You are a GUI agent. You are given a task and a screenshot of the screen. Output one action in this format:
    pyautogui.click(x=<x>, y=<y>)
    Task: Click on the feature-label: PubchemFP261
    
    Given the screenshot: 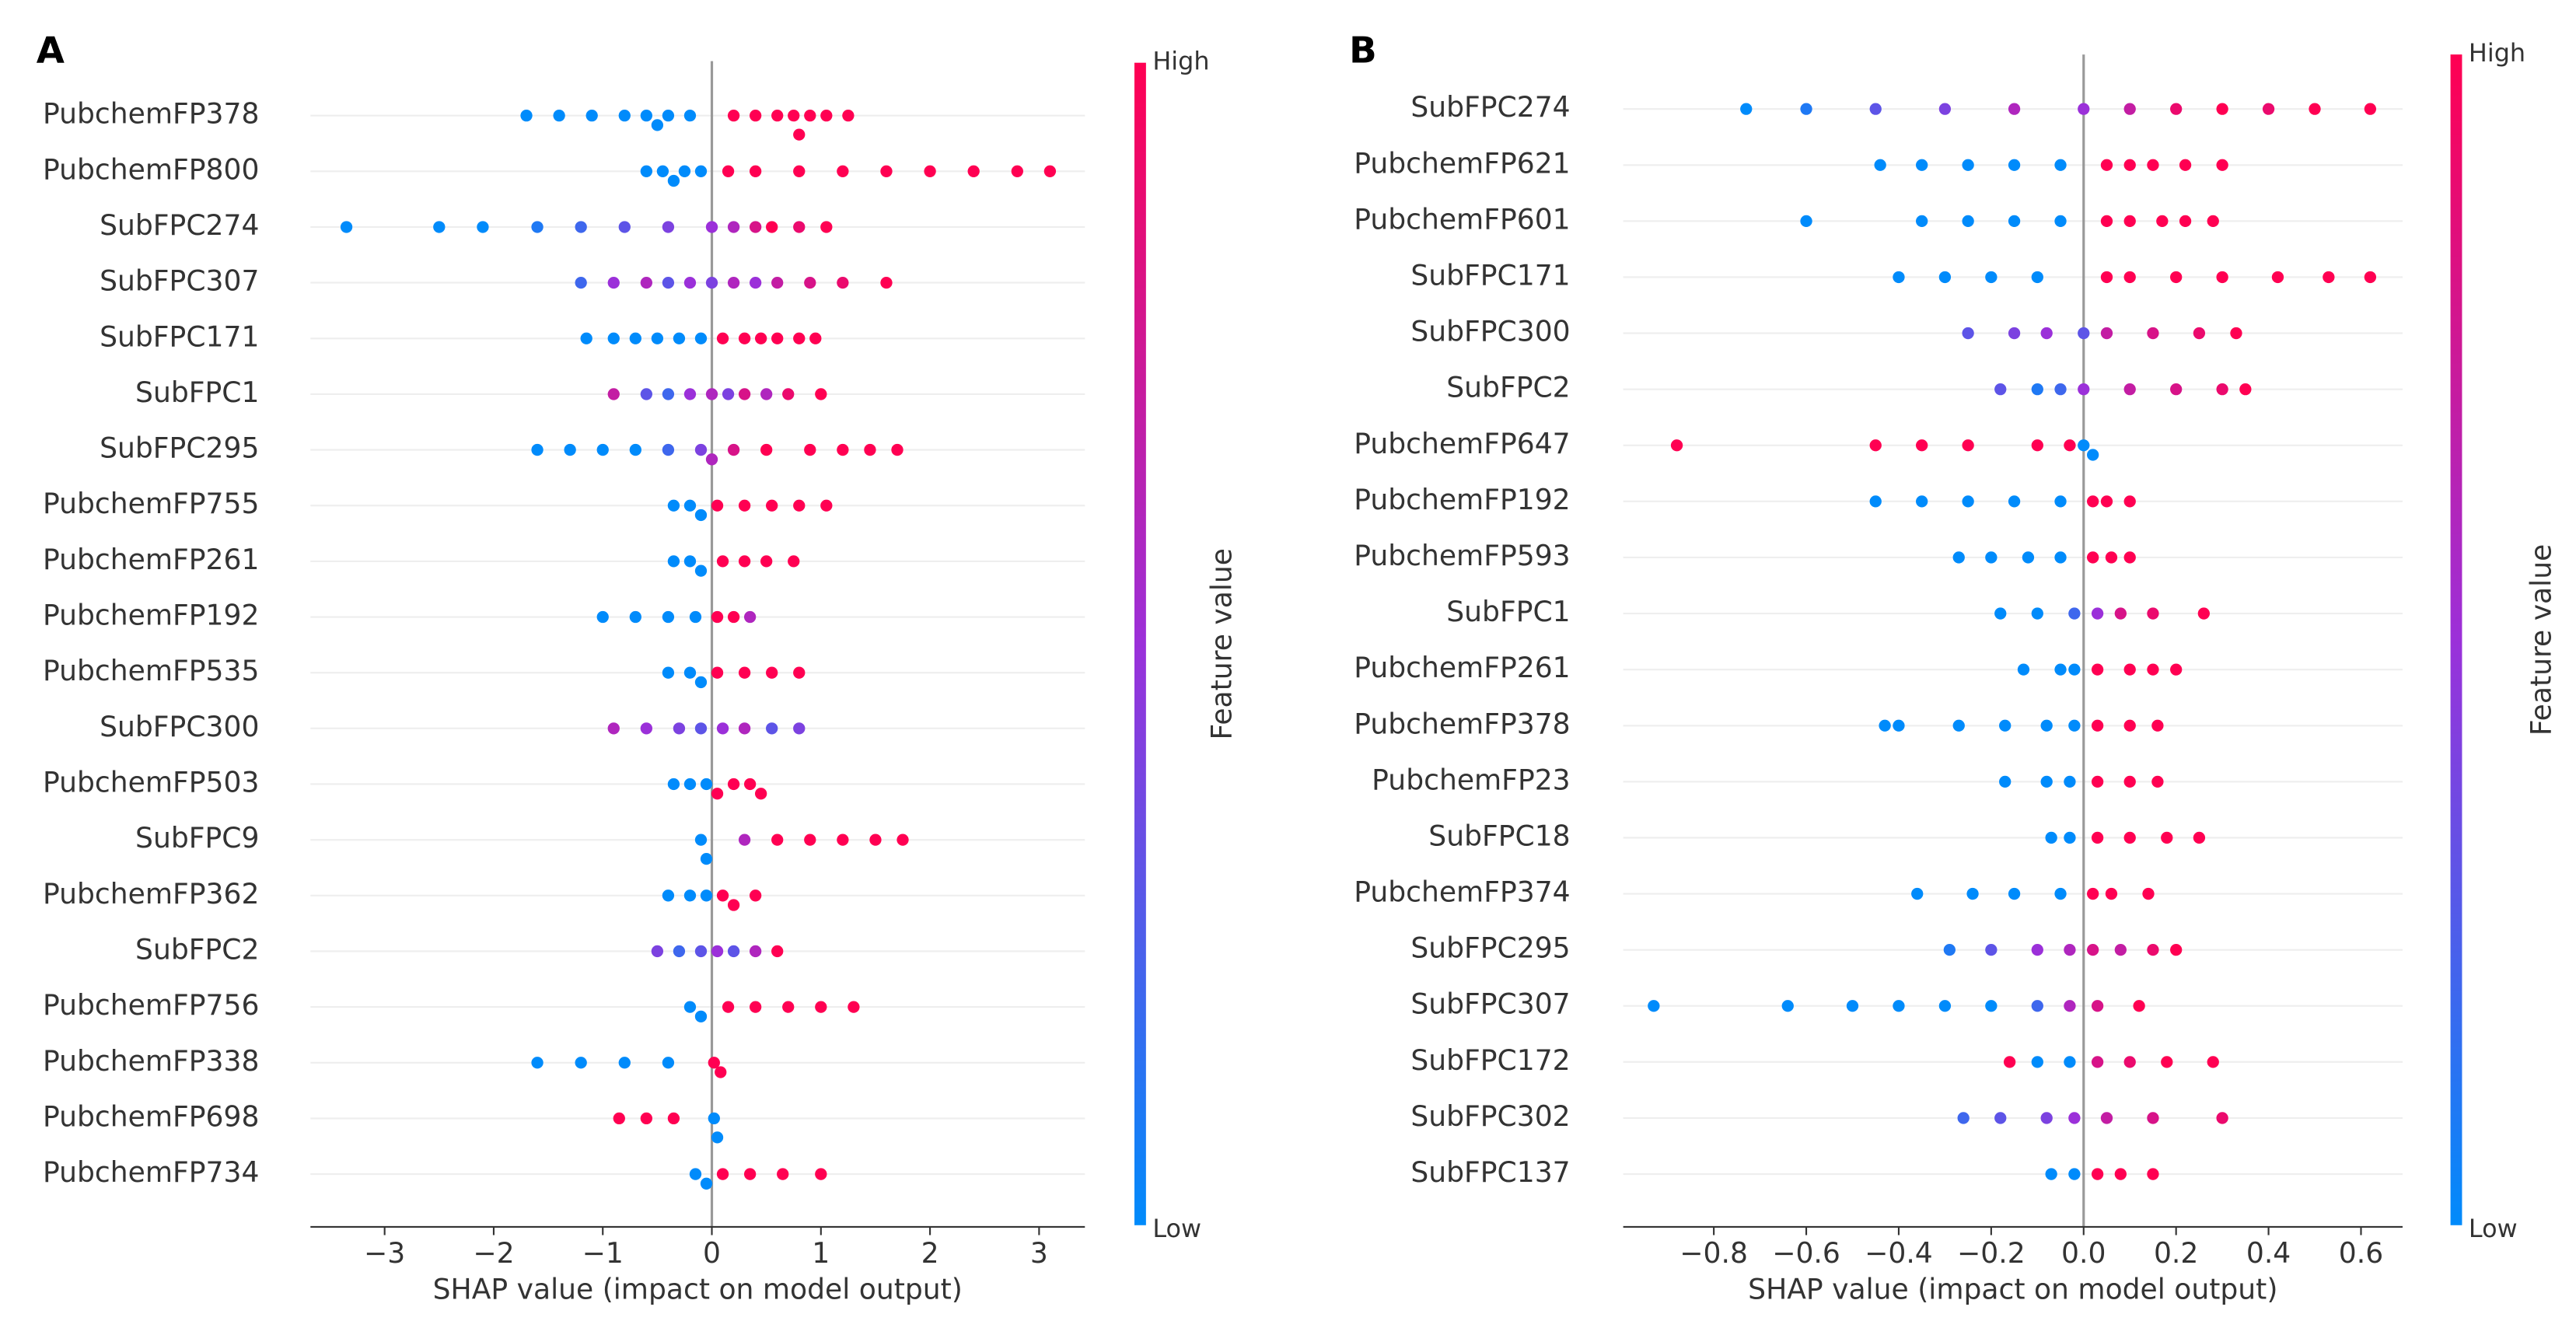 What is the action you would take?
    pyautogui.click(x=151, y=559)
    